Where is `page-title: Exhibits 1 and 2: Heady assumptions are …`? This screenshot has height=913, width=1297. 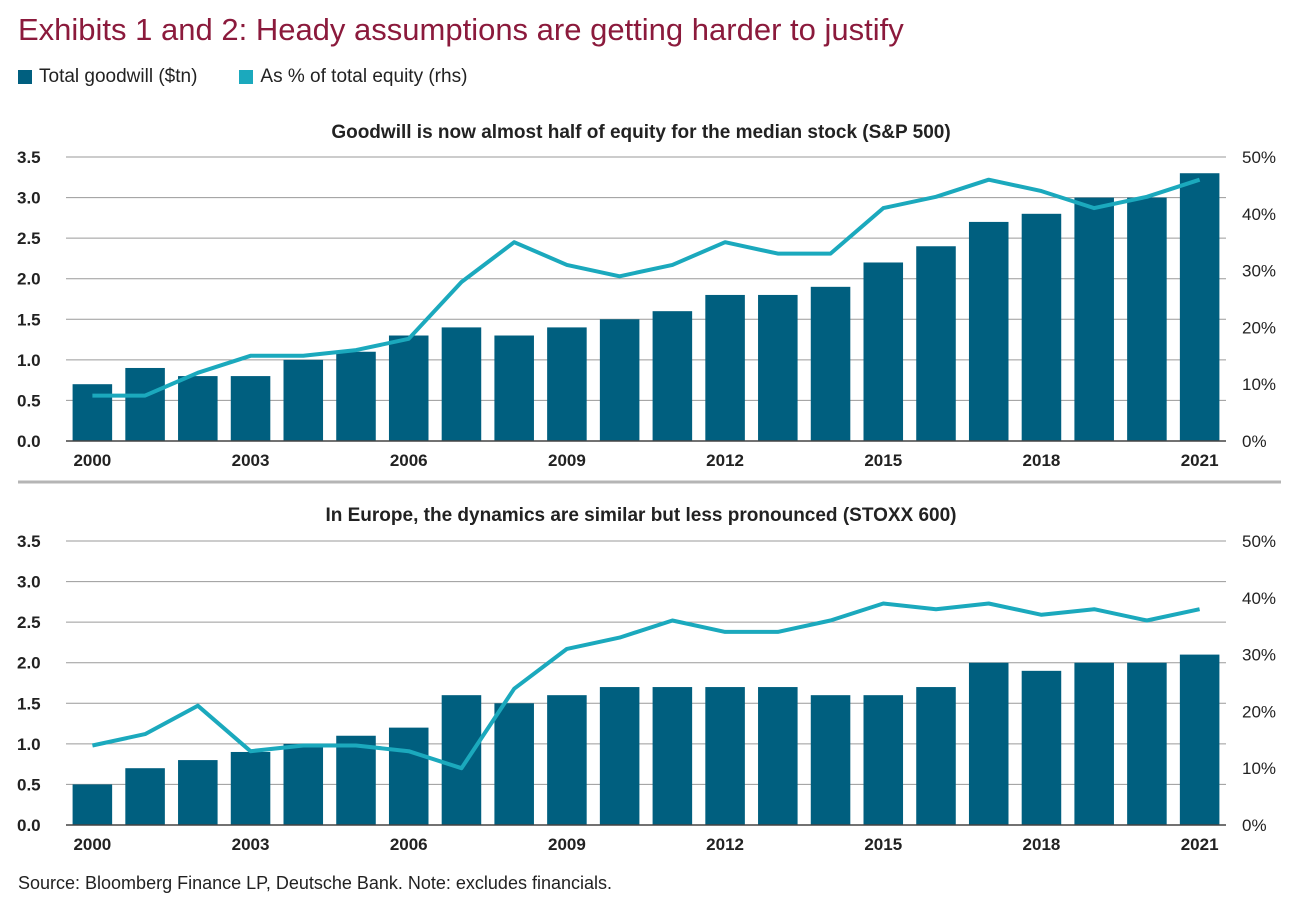
page-title: Exhibits 1 and 2: Heady assumptions are … is located at coordinates (461, 29).